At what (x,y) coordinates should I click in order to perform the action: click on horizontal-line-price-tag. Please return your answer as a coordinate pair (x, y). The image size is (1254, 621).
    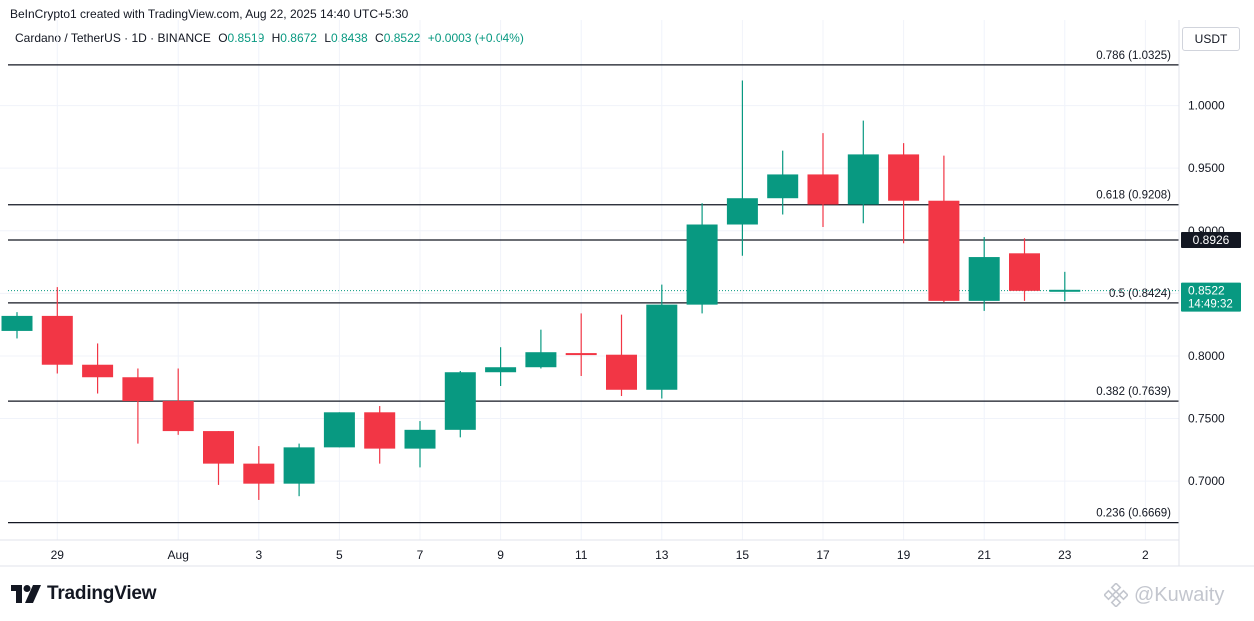
    Looking at the image, I should click on (1211, 240).